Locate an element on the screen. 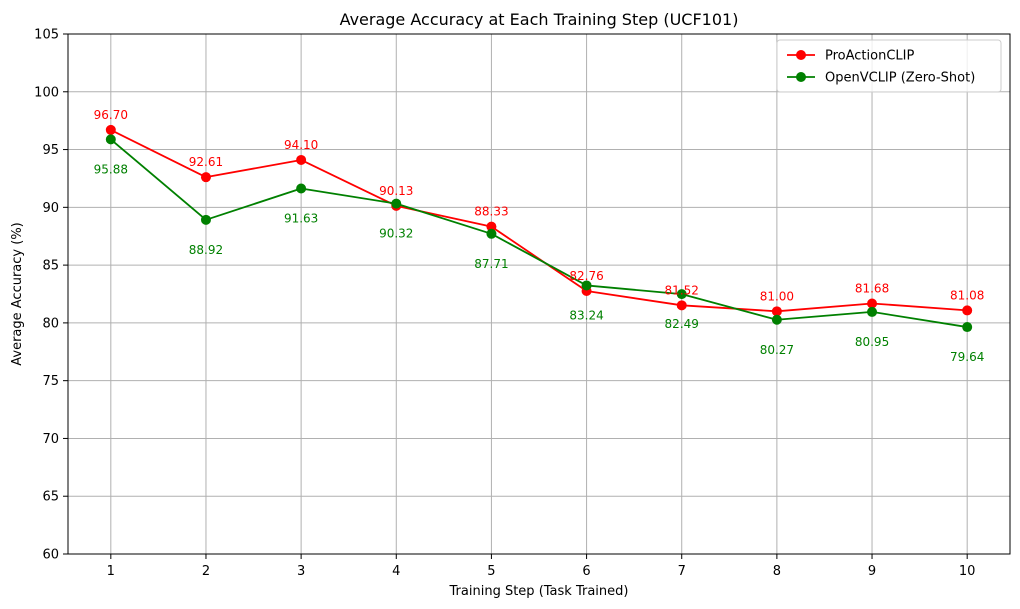 The width and height of the screenshot is (1020, 609). series-1-data-label: 96.70 is located at coordinates (111, 115).